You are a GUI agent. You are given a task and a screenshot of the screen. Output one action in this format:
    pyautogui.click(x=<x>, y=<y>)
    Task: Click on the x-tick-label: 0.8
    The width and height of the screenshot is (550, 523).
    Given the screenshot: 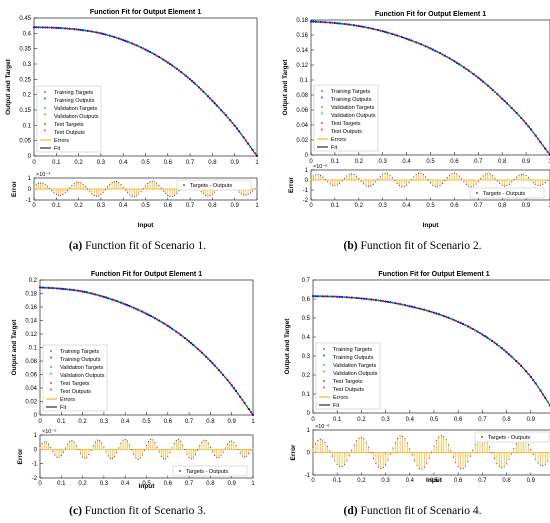 What is the action you would take?
    pyautogui.click(x=502, y=162)
    